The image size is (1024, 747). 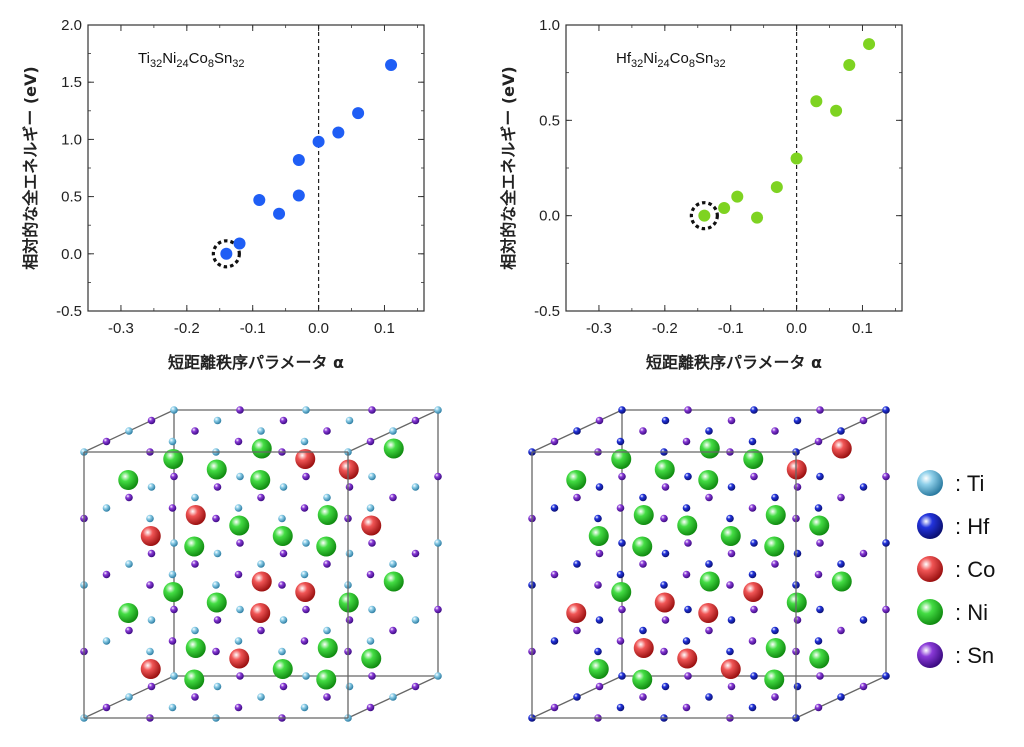 What do you see at coordinates (972, 526) in the screenshot?
I see `legend-label: : Hf` at bounding box center [972, 526].